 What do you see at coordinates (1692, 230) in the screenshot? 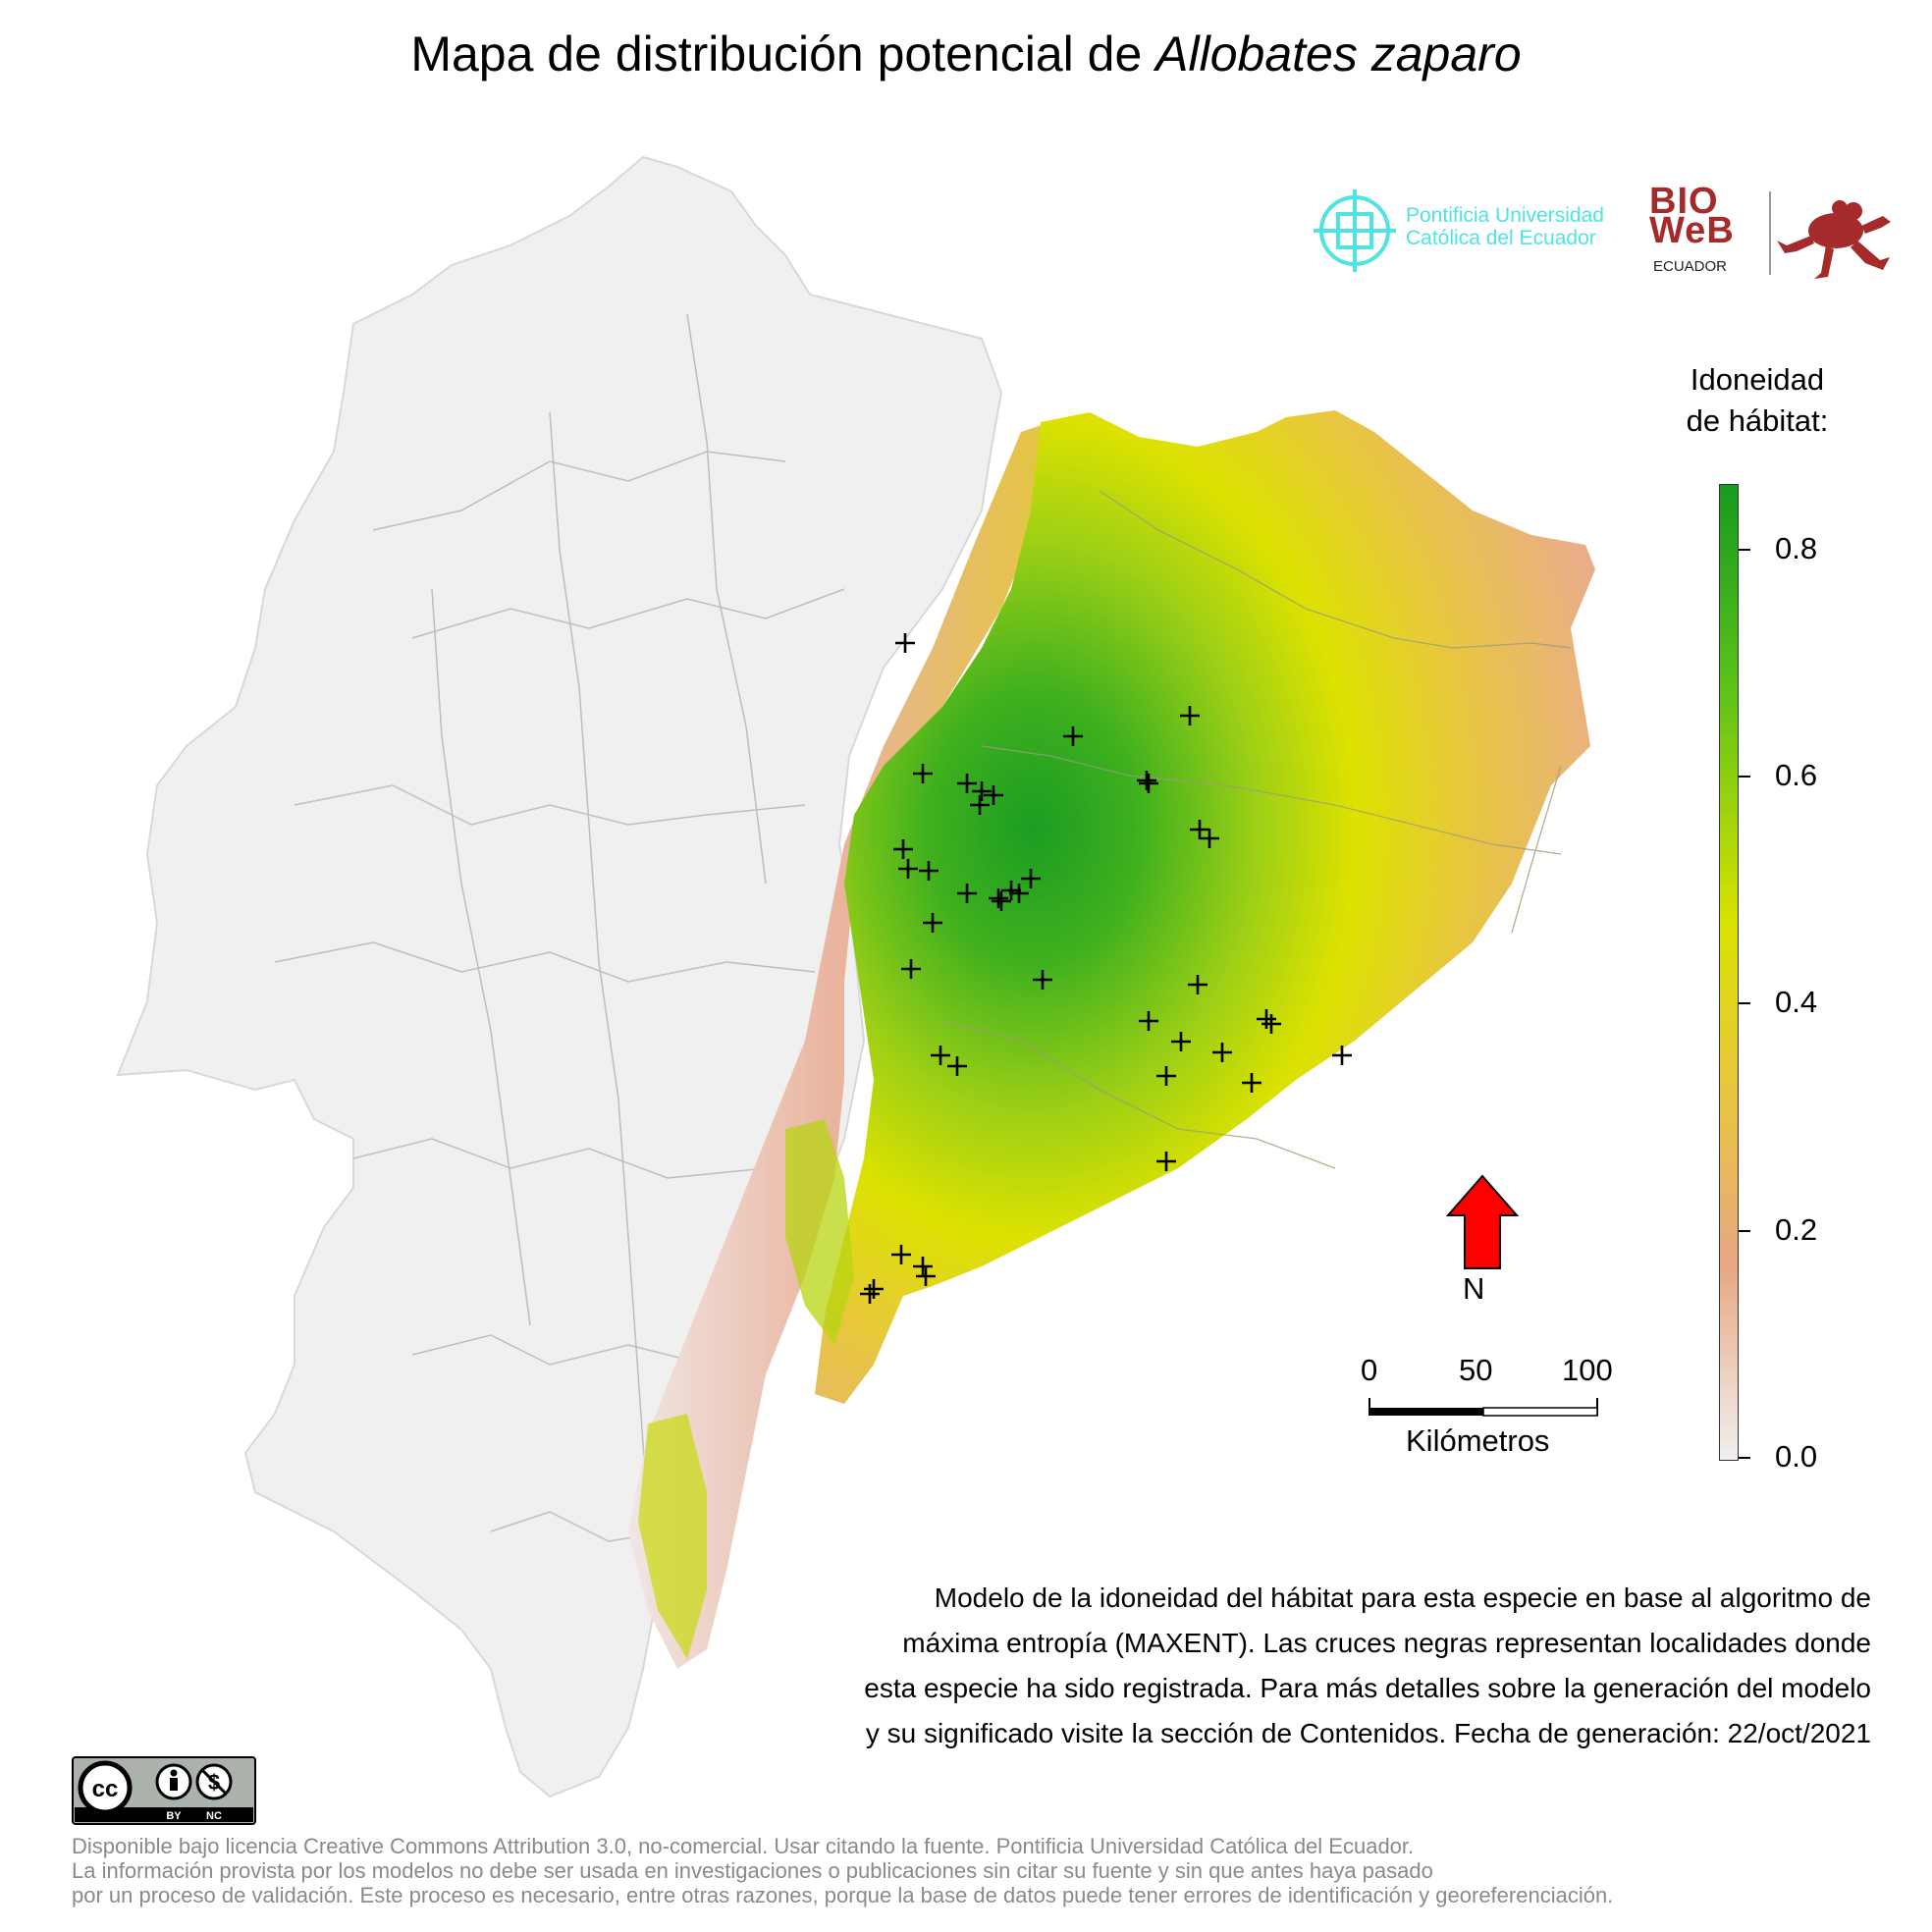
I see `bioweb-line2: WeB` at bounding box center [1692, 230].